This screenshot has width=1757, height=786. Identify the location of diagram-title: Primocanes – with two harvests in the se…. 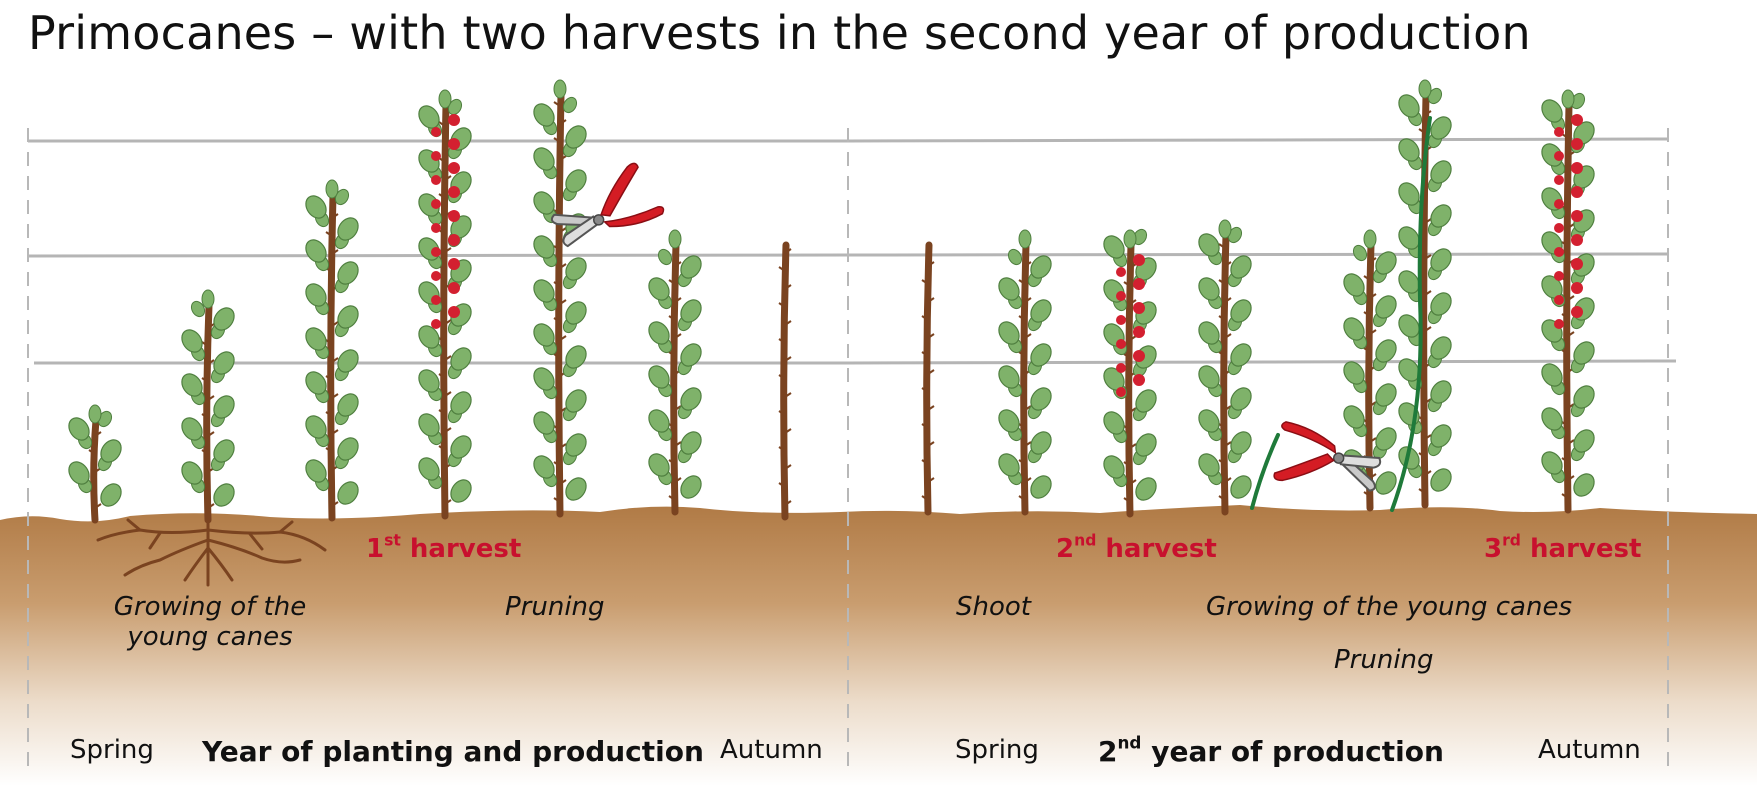
(779, 33).